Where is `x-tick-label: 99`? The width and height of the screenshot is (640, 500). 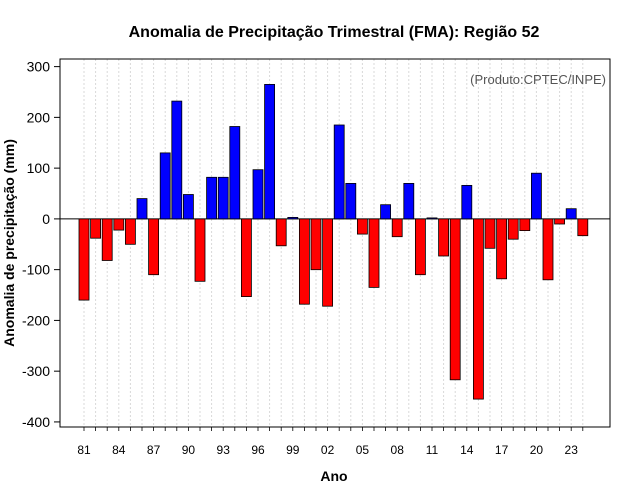 x-tick-label: 99 is located at coordinates (293, 450).